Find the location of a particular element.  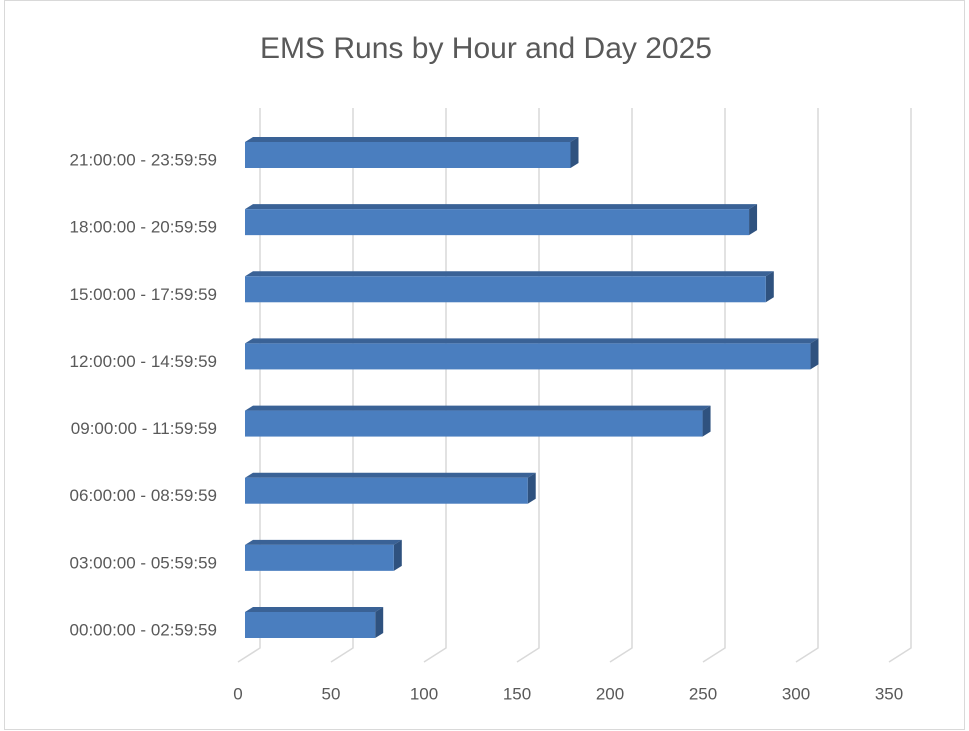

x-tick-label: 50 is located at coordinates (331, 693).